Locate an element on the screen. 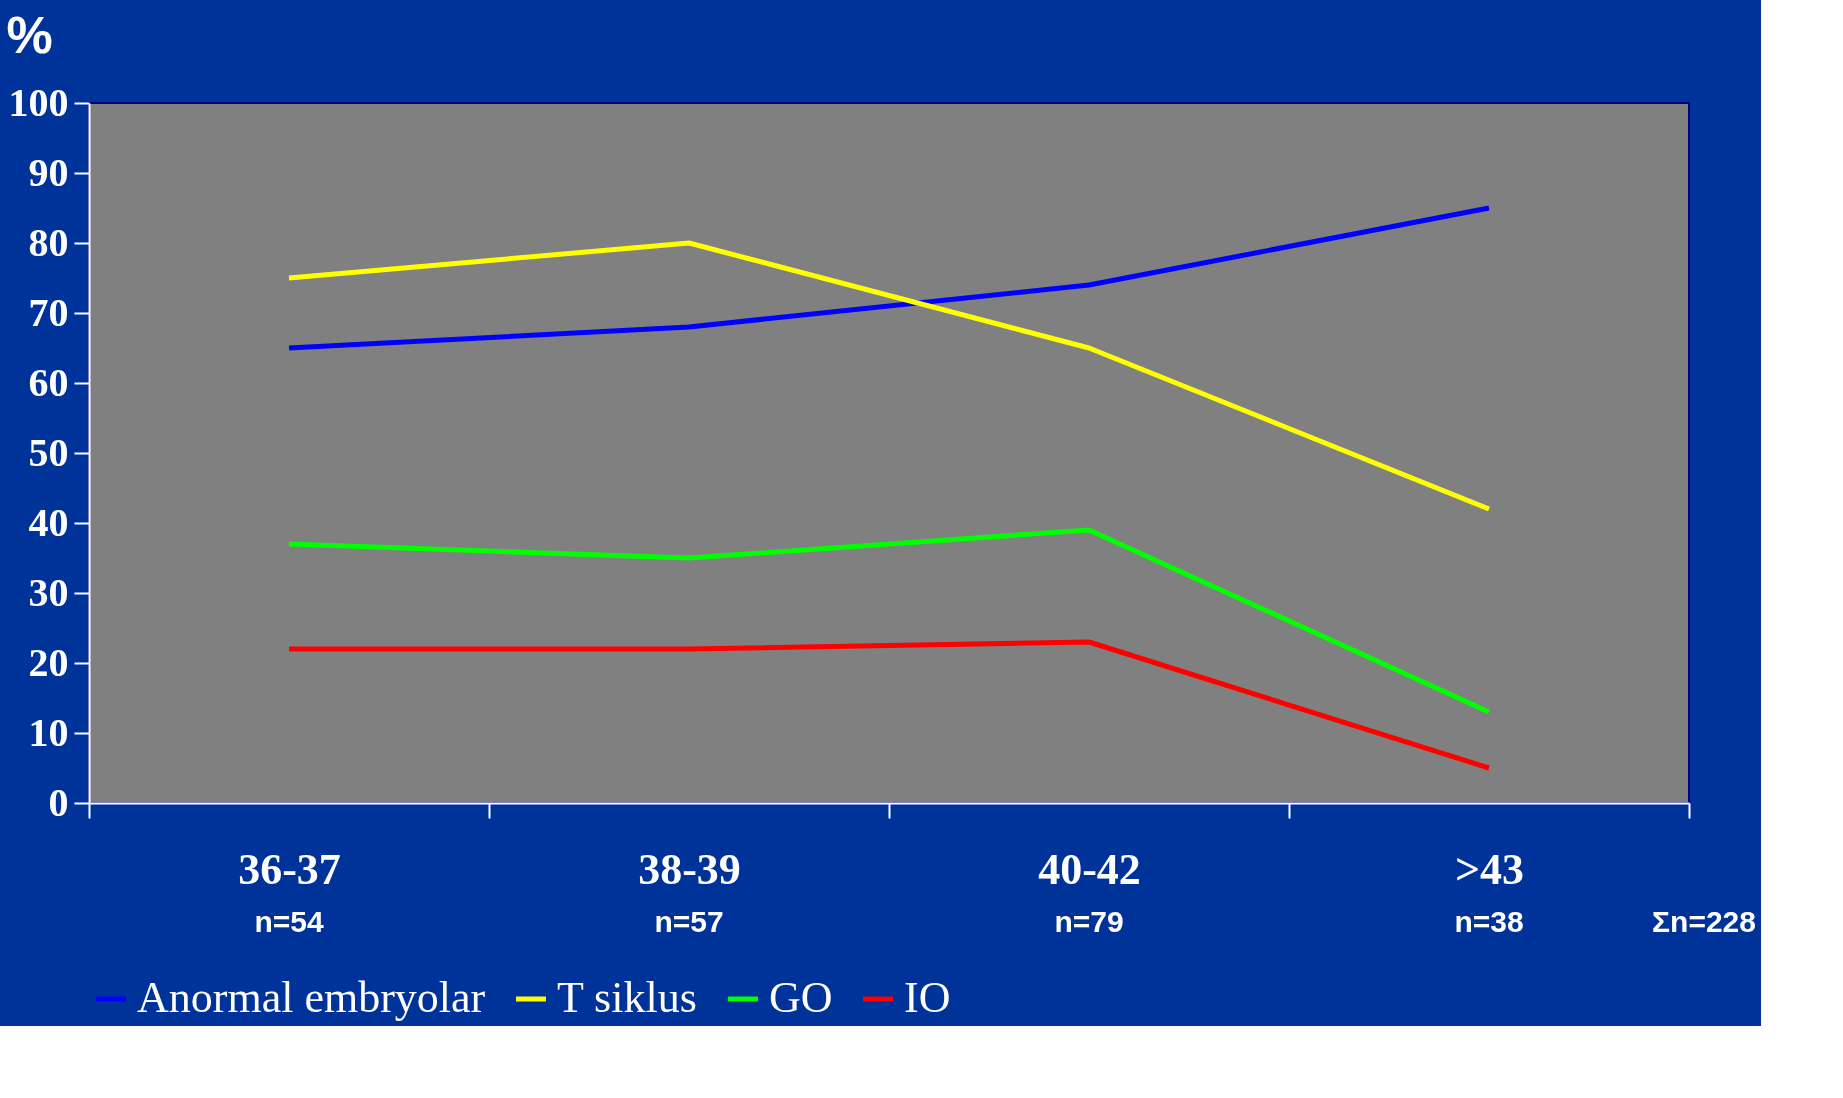 This screenshot has height=1098, width=1843. text: n=79 is located at coordinates (1089, 921).